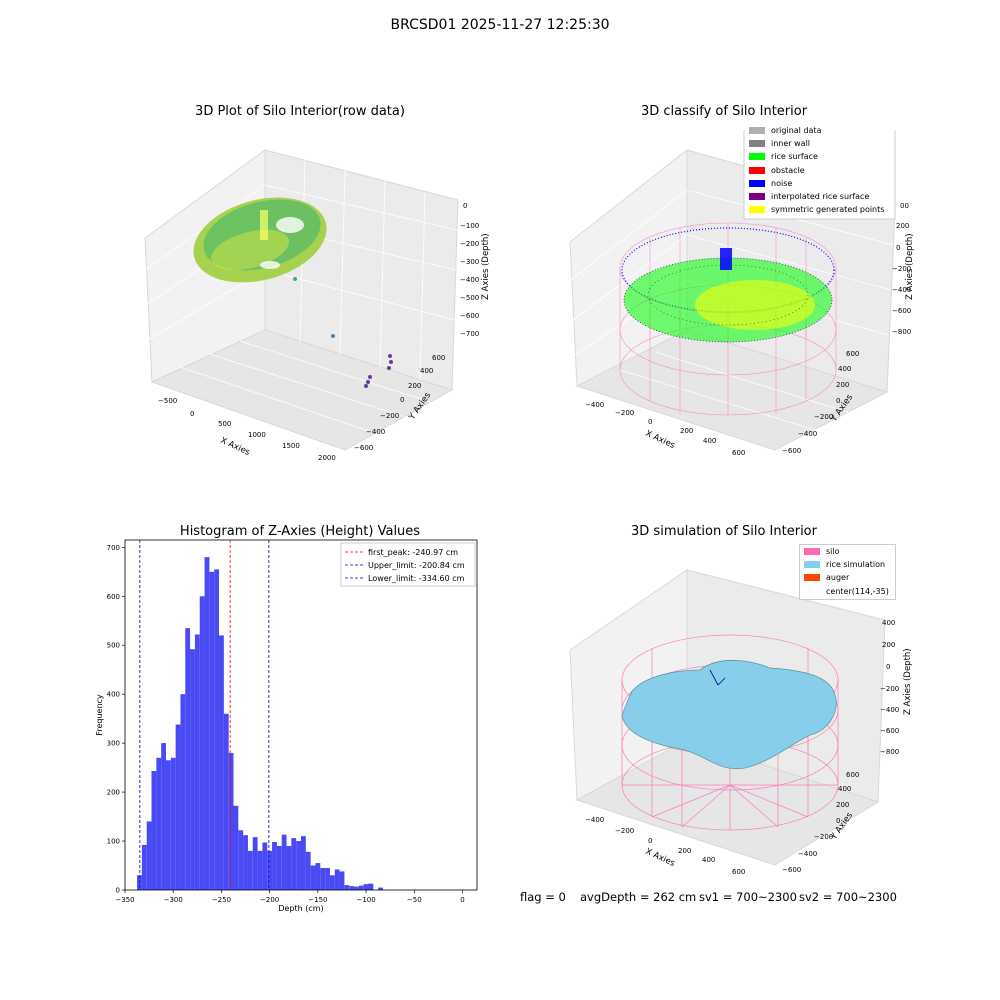 This screenshot has height=1000, width=1000. What do you see at coordinates (724, 531) in the screenshot?
I see `panel4-title: 3D simulation of Silo Interior` at bounding box center [724, 531].